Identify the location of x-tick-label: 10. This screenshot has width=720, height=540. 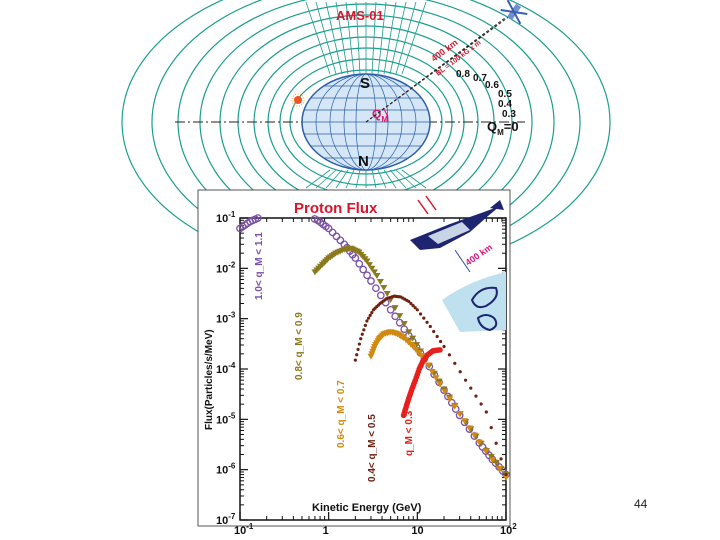
(417, 531).